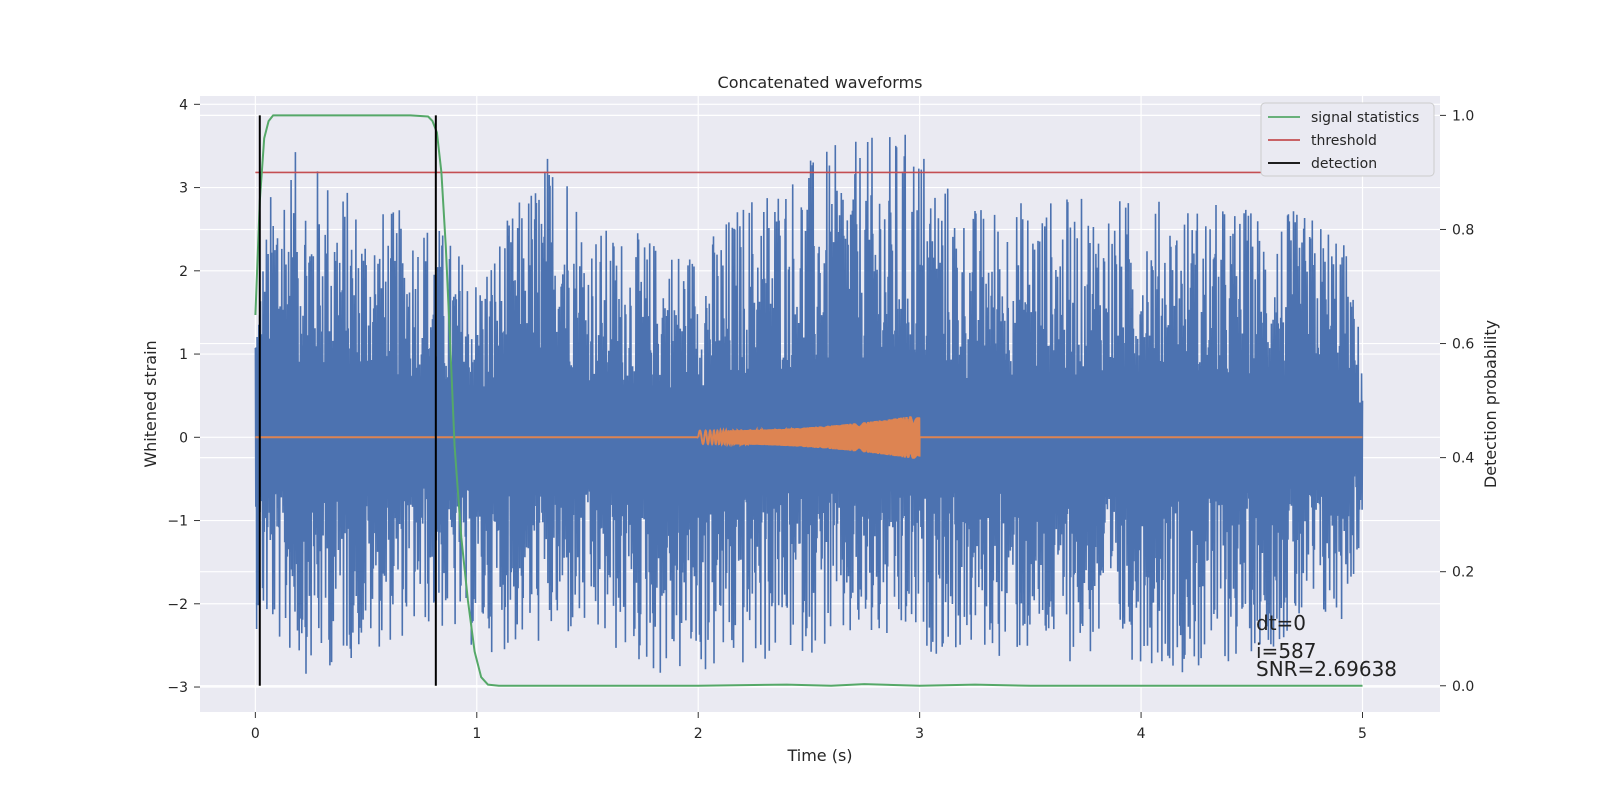  I want to click on legend: signal statistics threshold detection, so click(1347, 139).